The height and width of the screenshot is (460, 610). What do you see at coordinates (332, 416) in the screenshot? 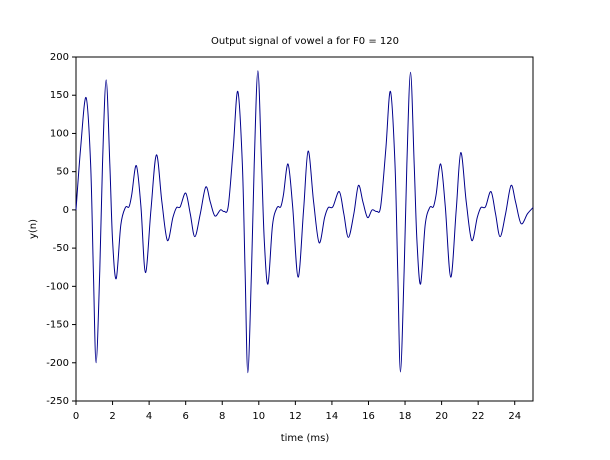
I see `x-tick-label: 14` at bounding box center [332, 416].